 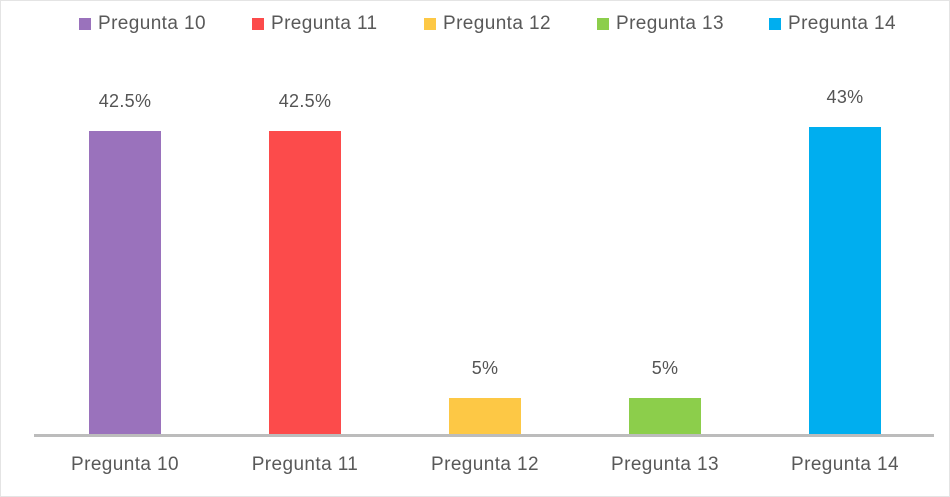 What do you see at coordinates (665, 464) in the screenshot?
I see `x-axis-label: Pregunta 13` at bounding box center [665, 464].